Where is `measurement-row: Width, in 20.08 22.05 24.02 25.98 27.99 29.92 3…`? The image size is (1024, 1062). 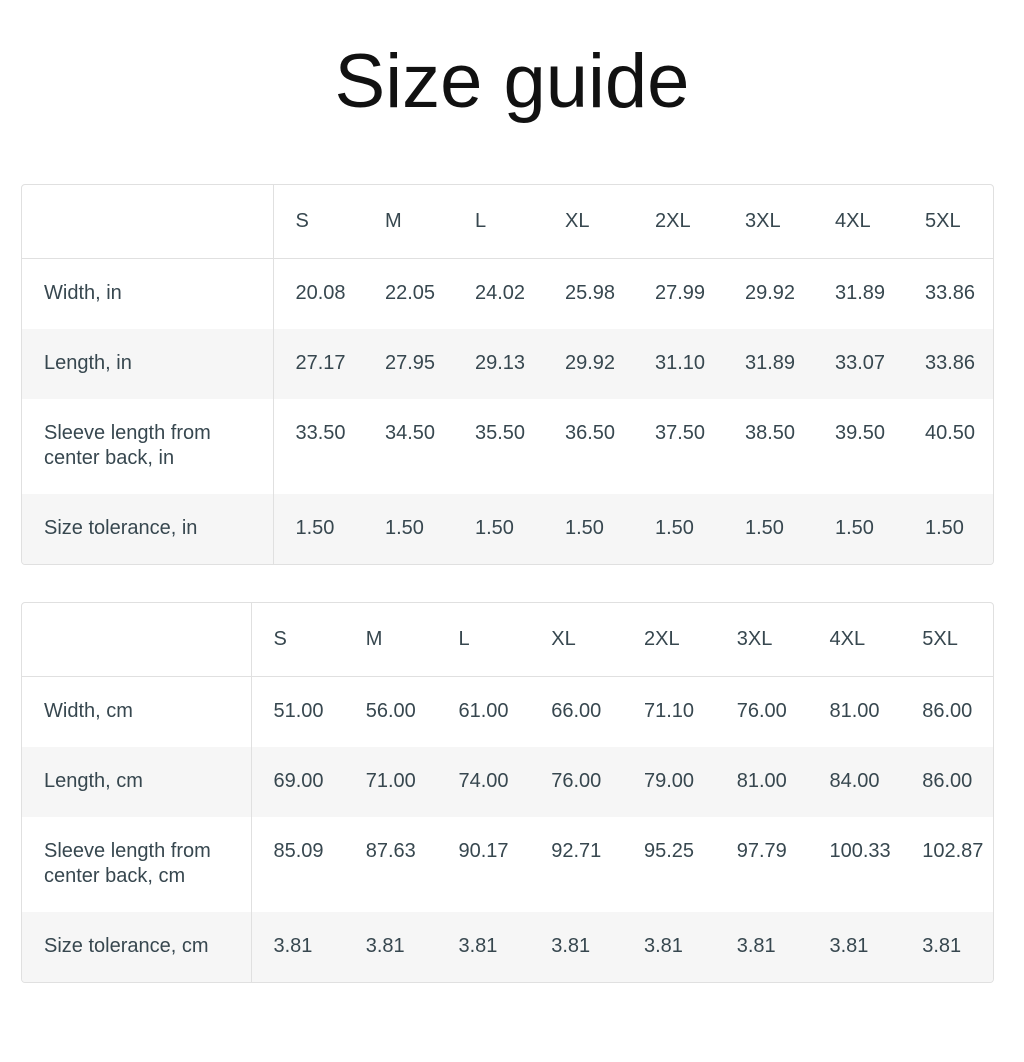 measurement-row: Width, in 20.08 22.05 24.02 25.98 27.99 29.92 3… is located at coordinates (507, 293).